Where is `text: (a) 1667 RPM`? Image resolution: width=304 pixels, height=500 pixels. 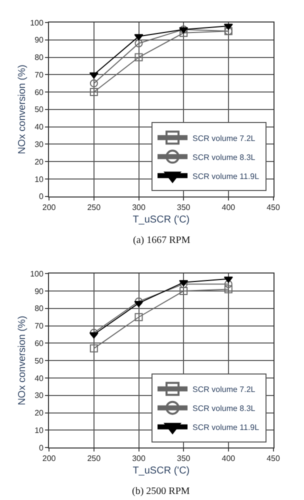 text: (a) 1667 RPM is located at coordinates (161, 240).